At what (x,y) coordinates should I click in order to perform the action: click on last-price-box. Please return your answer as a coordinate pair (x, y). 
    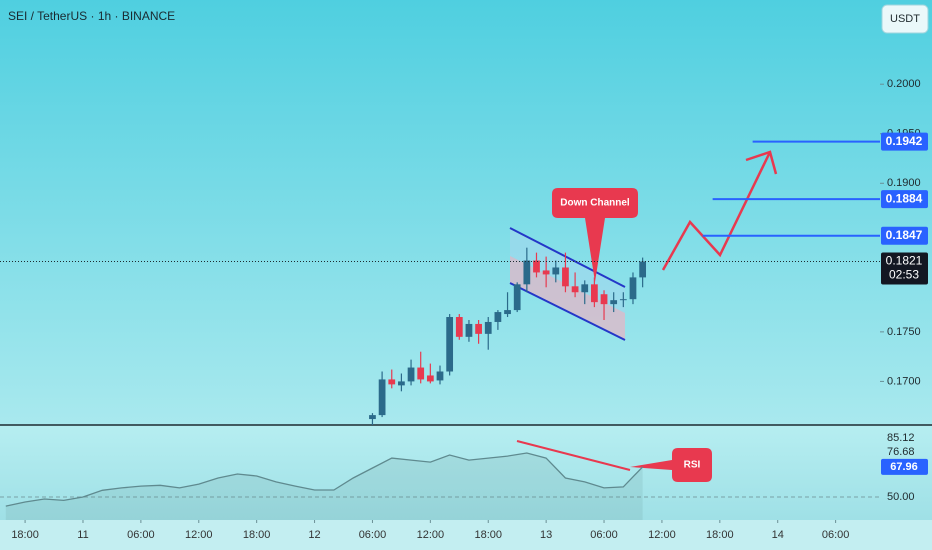
    Looking at the image, I should click on (904, 268).